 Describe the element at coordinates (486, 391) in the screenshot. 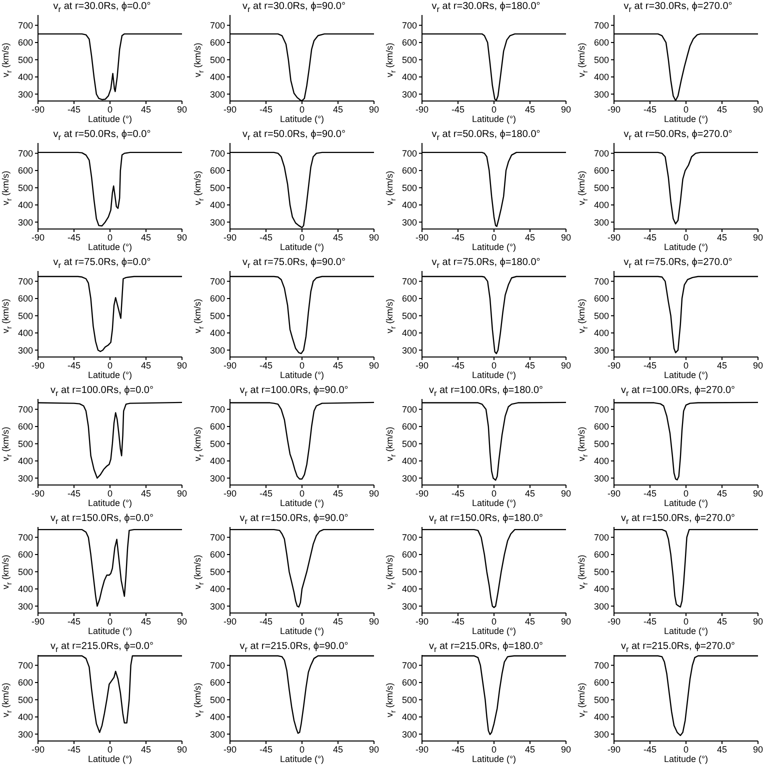

I see `chart-title: v$_{r}$ at r=100.0Rs, ϕ=180.0°` at that location.